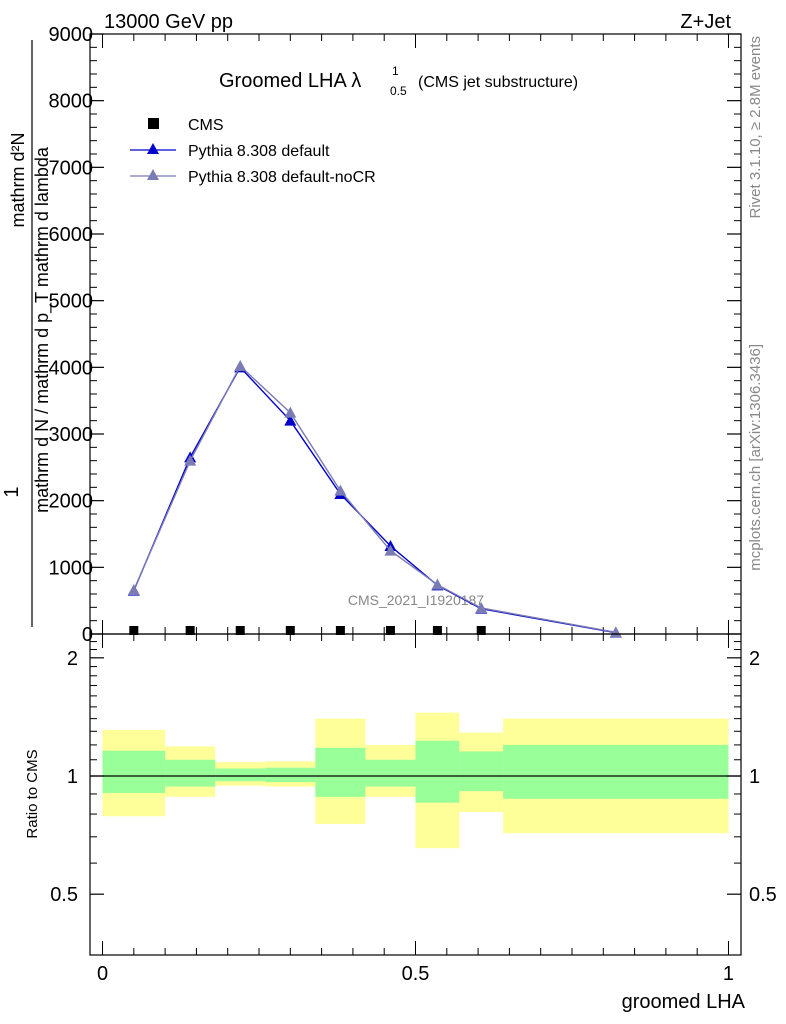 This screenshot has width=786, height=1024. Describe the element at coordinates (12, 491) in the screenshot. I see `ylabel-one: 1` at that location.